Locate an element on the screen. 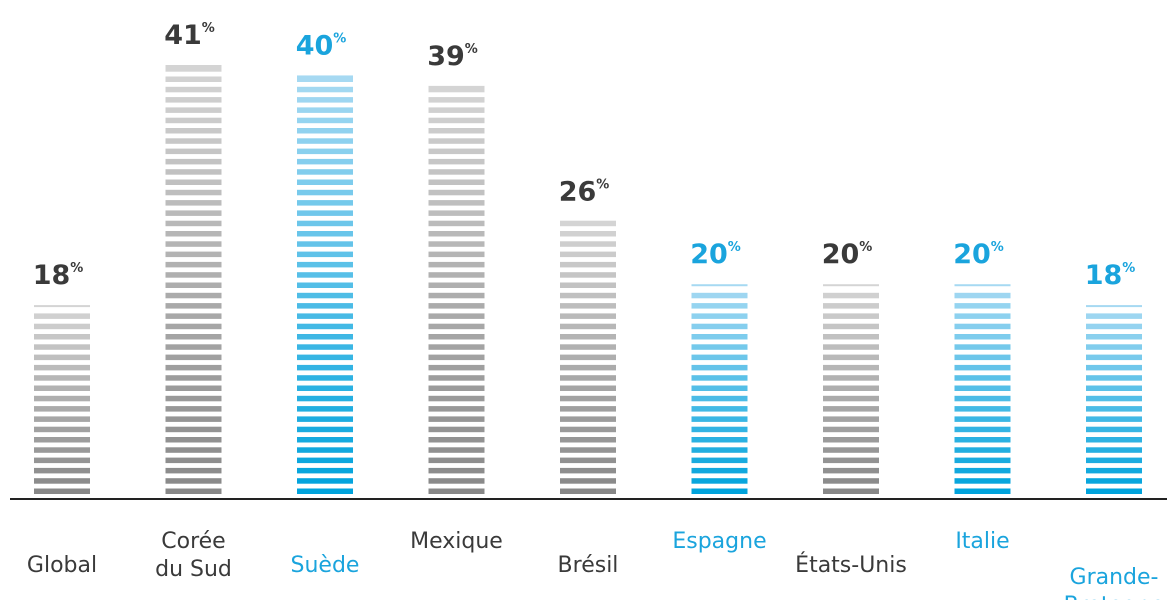 The width and height of the screenshot is (1167, 600). category-label: États-Unis is located at coordinates (851, 565).